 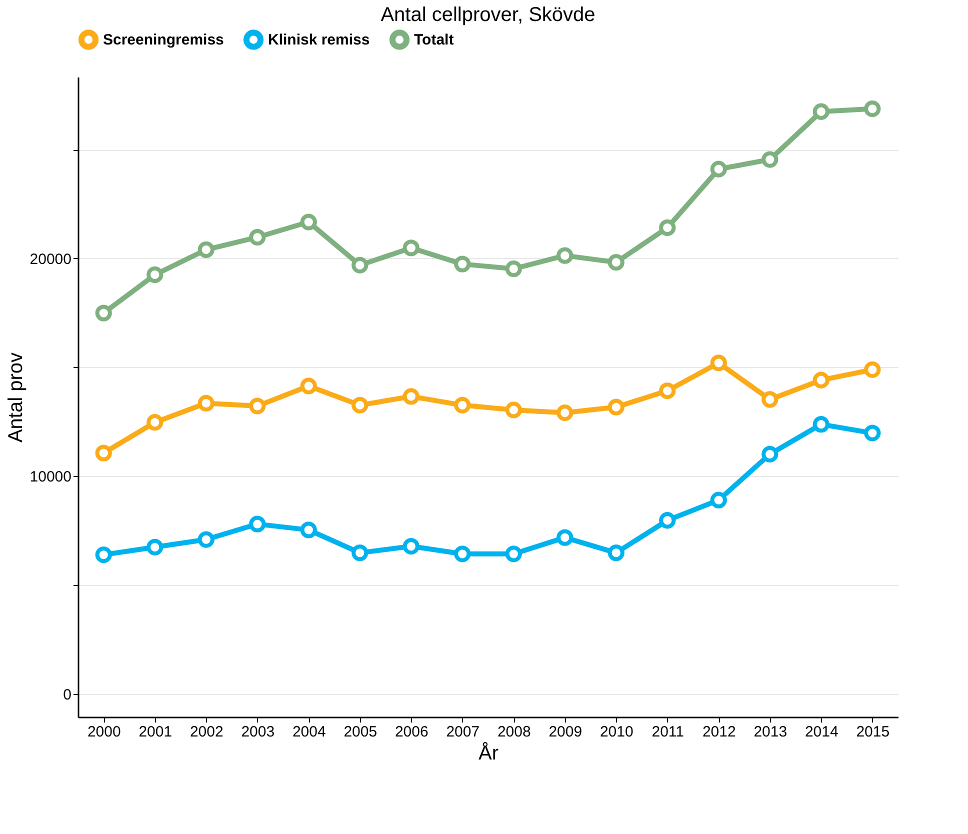 I want to click on chart-title: Antal cellprover, Skövde, so click(x=488, y=15).